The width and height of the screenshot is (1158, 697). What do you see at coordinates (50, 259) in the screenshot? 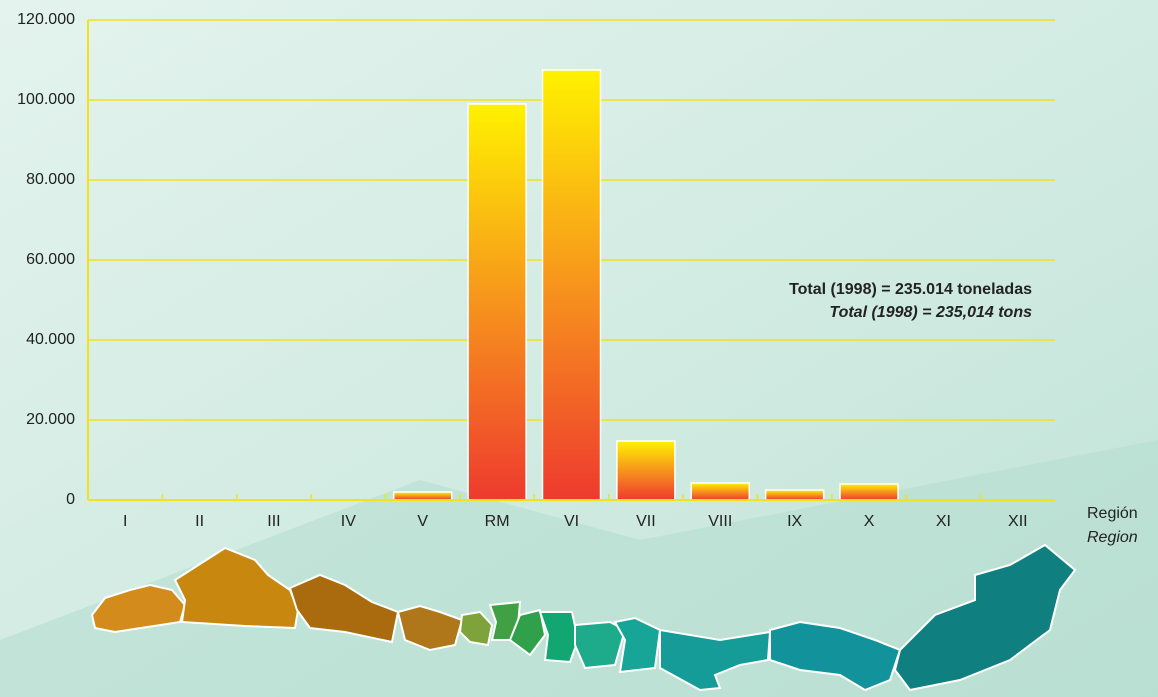
I see `y-tick-label: 60.000` at bounding box center [50, 259].